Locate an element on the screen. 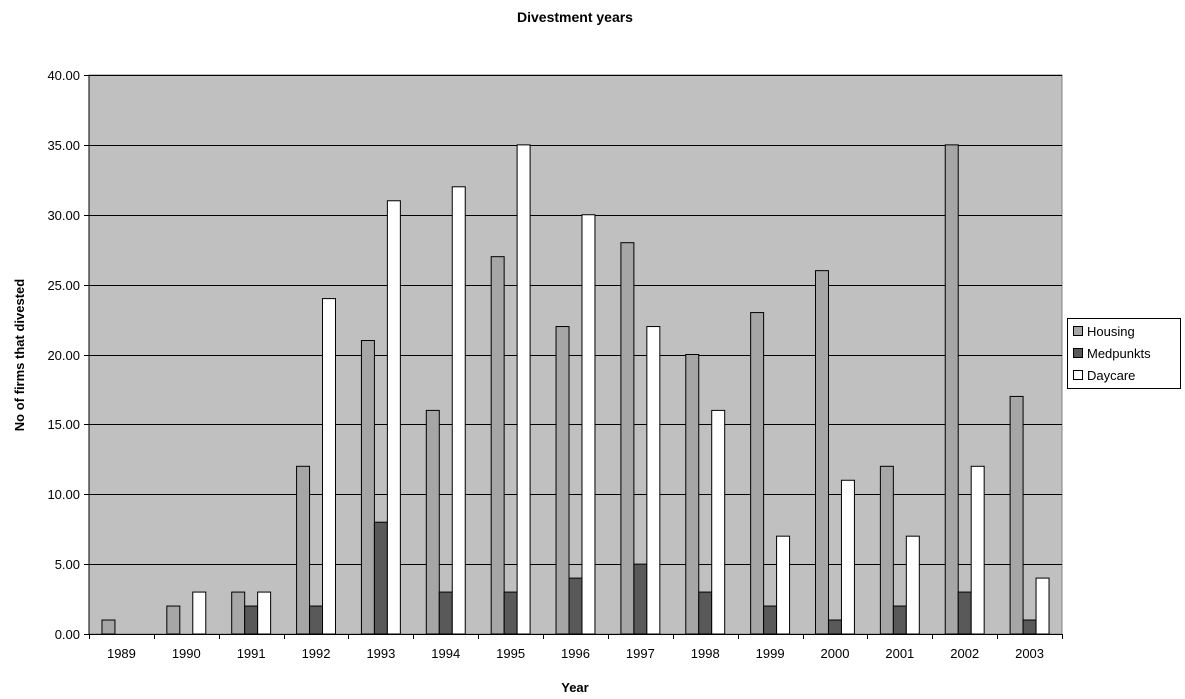 Image resolution: width=1185 pixels, height=699 pixels. bar-medpunkts-2002 is located at coordinates (964, 613).